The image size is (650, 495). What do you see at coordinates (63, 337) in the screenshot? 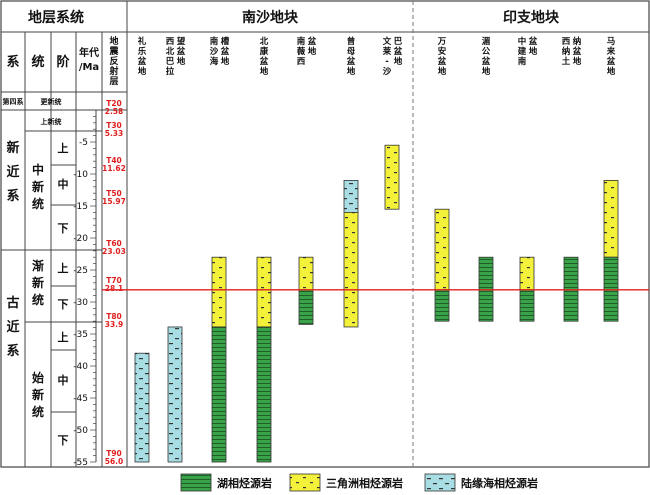
I see `stage-eocene-0: 上` at bounding box center [63, 337].